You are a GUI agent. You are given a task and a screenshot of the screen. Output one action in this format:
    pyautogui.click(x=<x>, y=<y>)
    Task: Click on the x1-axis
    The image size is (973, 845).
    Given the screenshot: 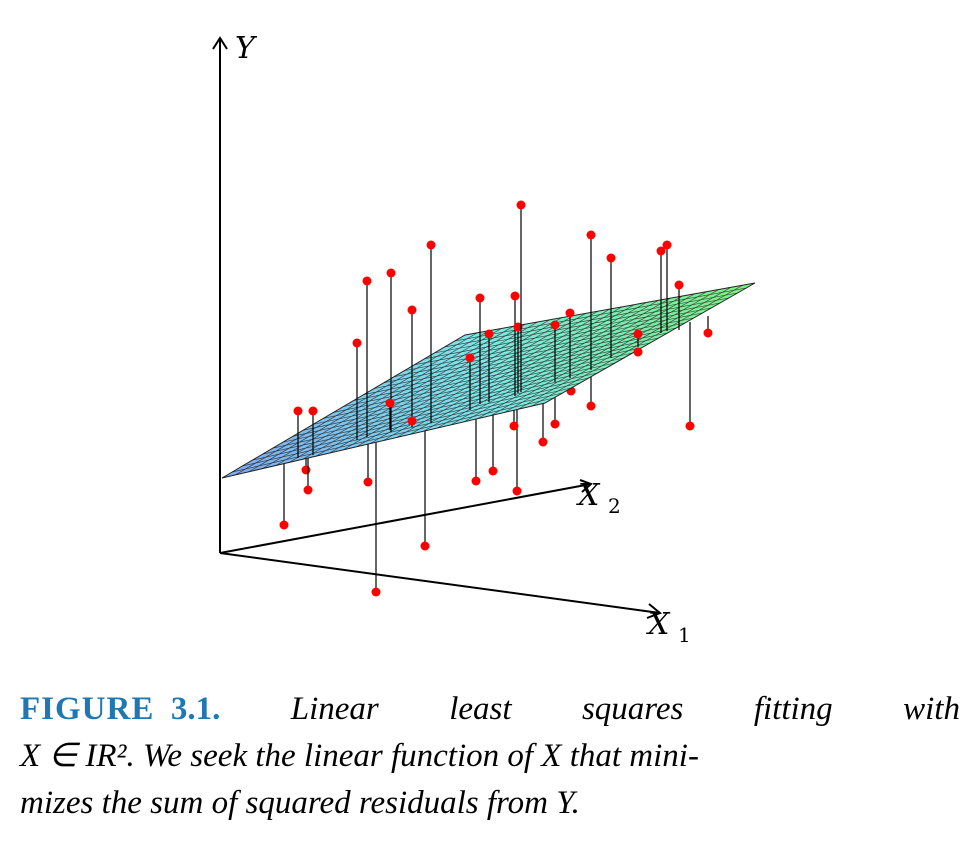 What is the action you would take?
    pyautogui.click(x=440, y=583)
    